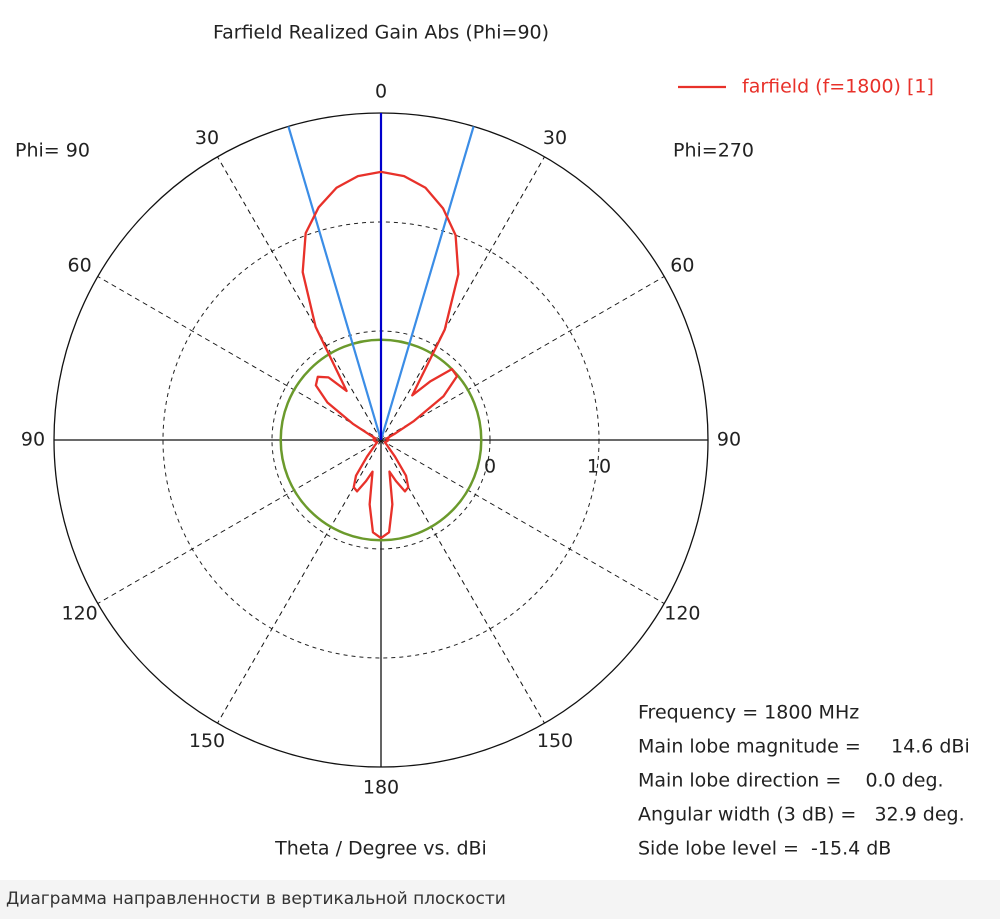  I want to click on r-tick-label: 10, so click(599, 467).